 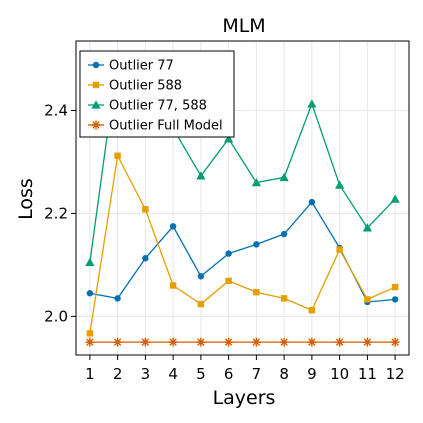 What do you see at coordinates (56, 316) in the screenshot?
I see `y-tick-label: 2.0` at bounding box center [56, 316].